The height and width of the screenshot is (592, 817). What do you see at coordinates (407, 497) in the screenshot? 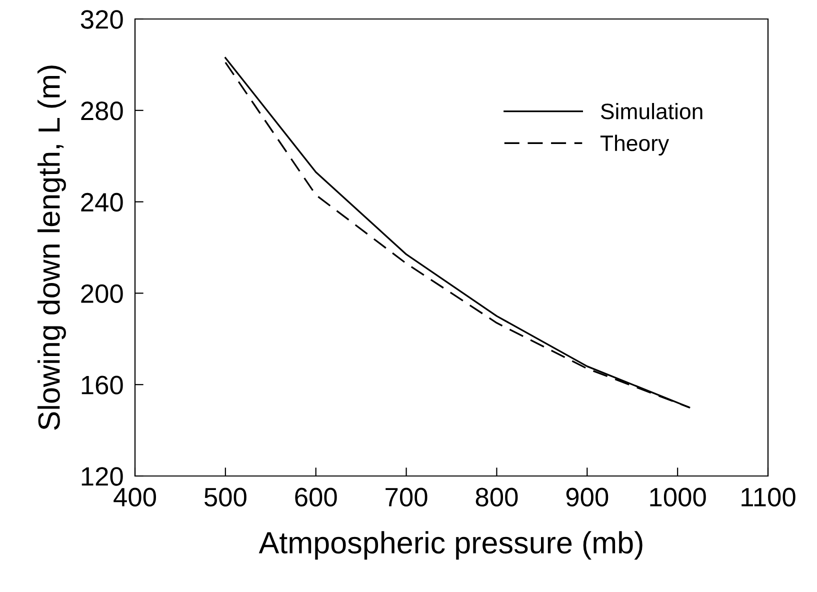
I see `x-tick-label: 700` at bounding box center [407, 497].